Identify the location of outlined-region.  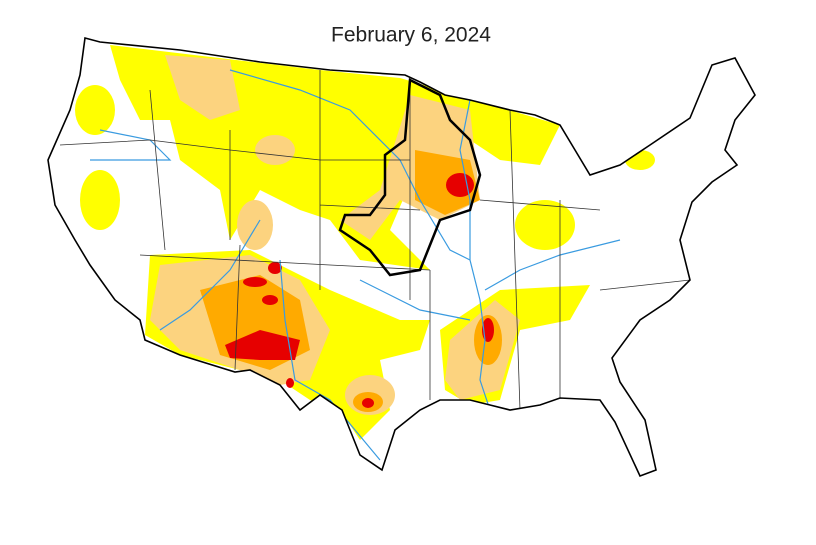
(410, 177).